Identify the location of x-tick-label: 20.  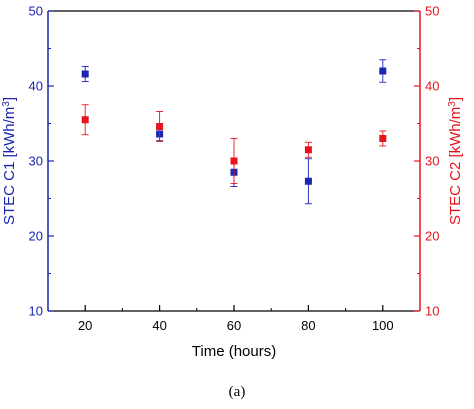
(85, 325).